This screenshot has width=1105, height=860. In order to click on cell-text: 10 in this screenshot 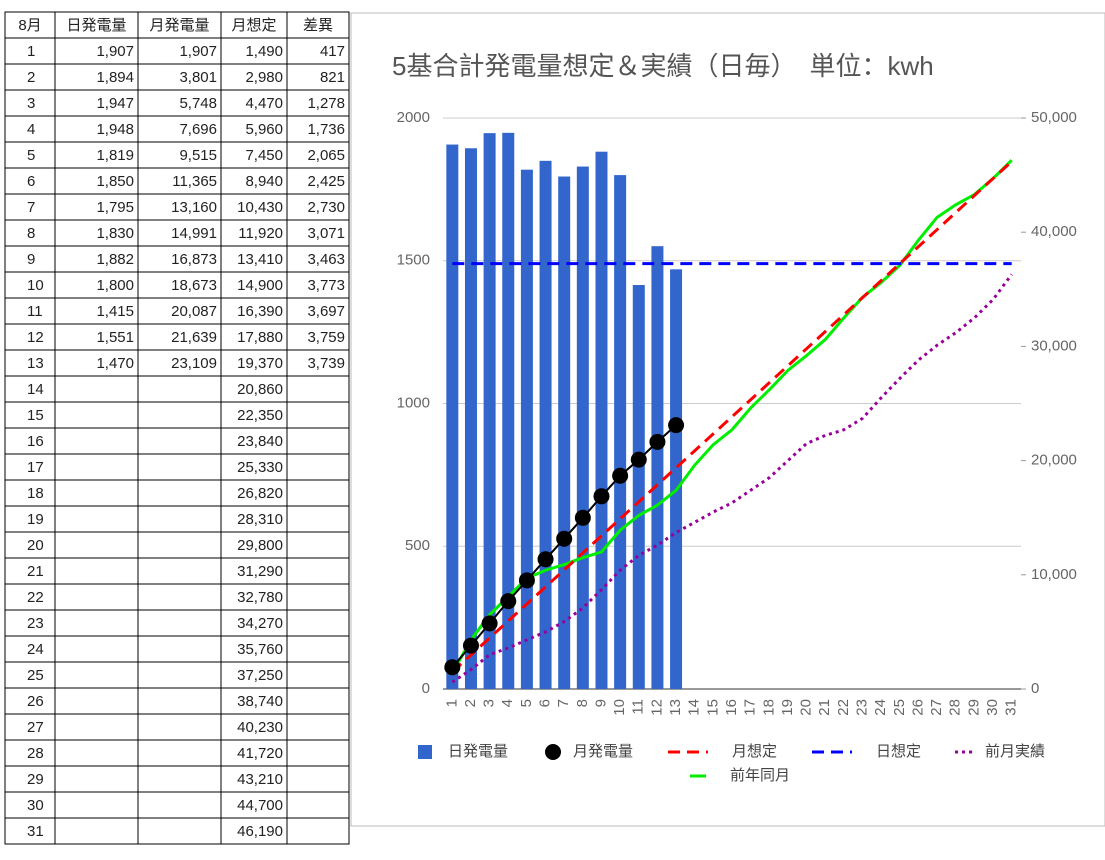, I will do `click(35, 285)`.